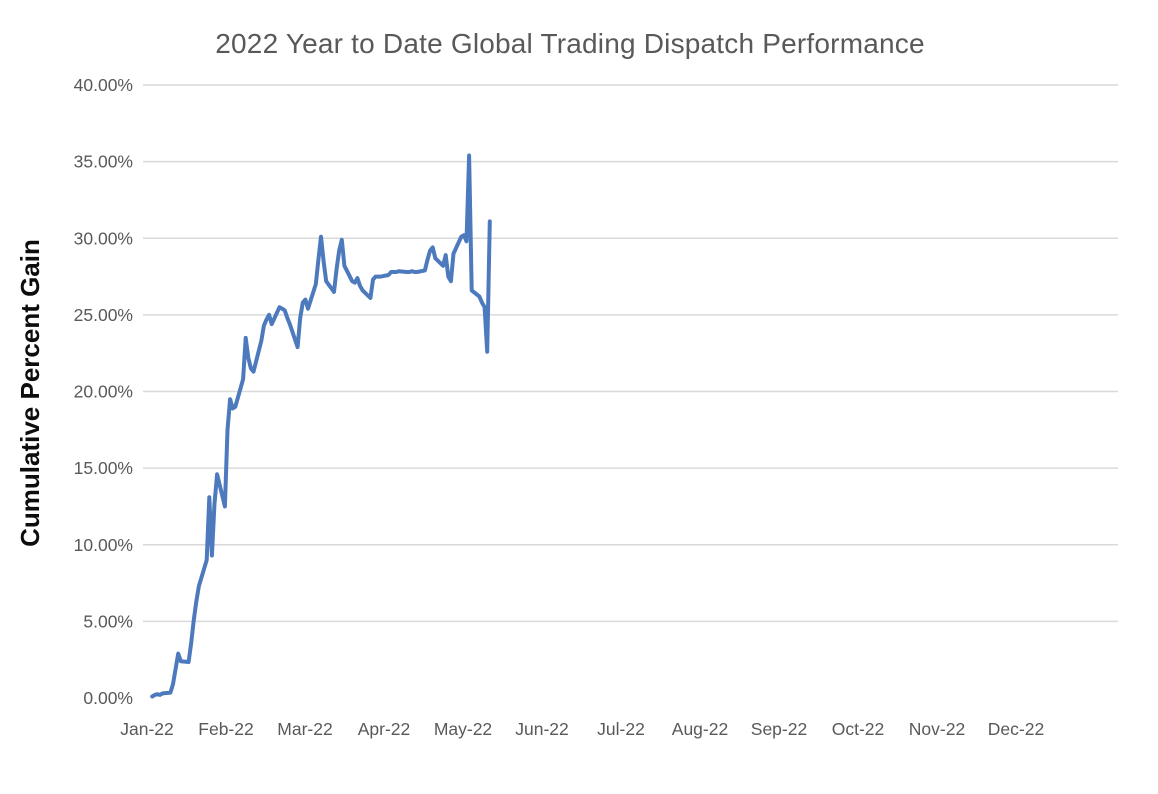 The image size is (1158, 794). Describe the element at coordinates (858, 729) in the screenshot. I see `x-axis-tick-label: Oct-22` at that location.